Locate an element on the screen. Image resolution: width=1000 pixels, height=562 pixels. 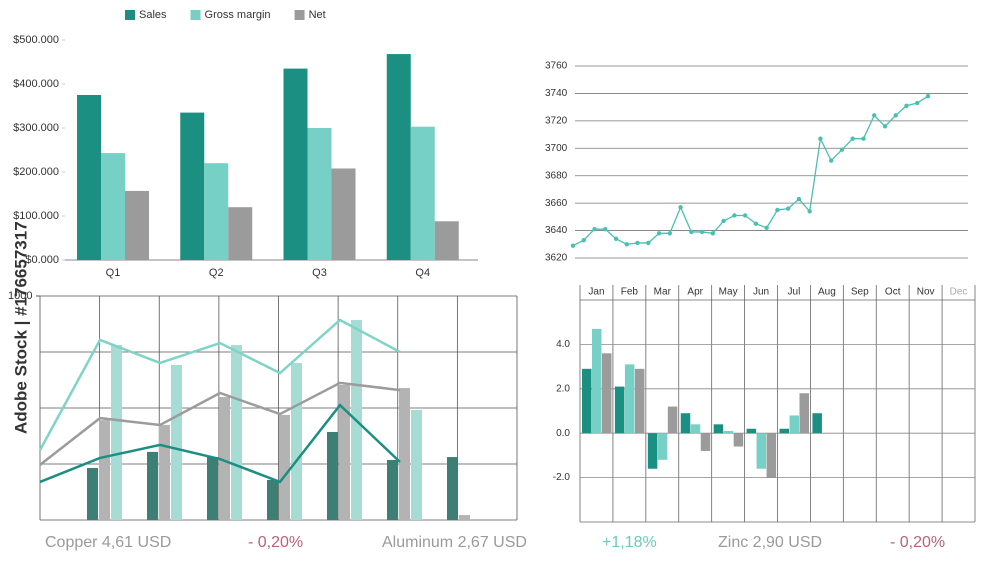
y-tick-label: $100.000 is located at coordinates (36, 216).